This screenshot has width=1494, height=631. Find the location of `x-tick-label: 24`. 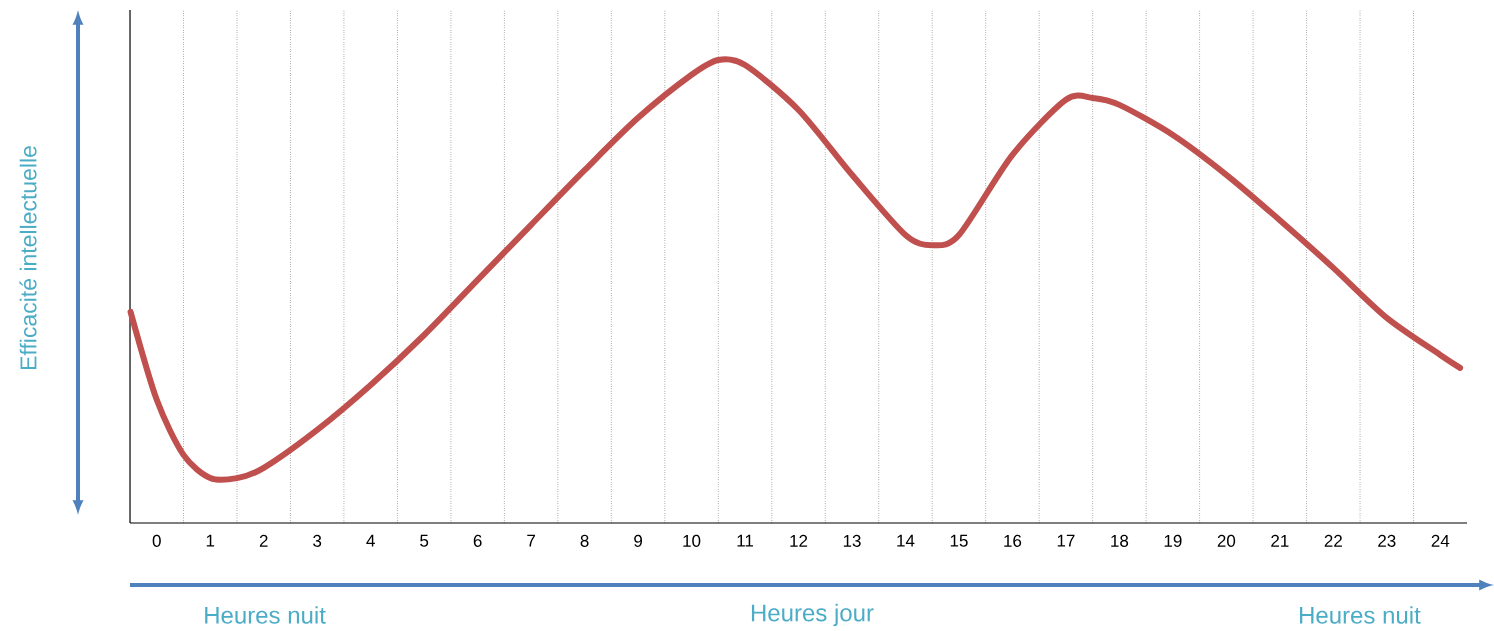

x-tick-label: 24 is located at coordinates (1440, 540).